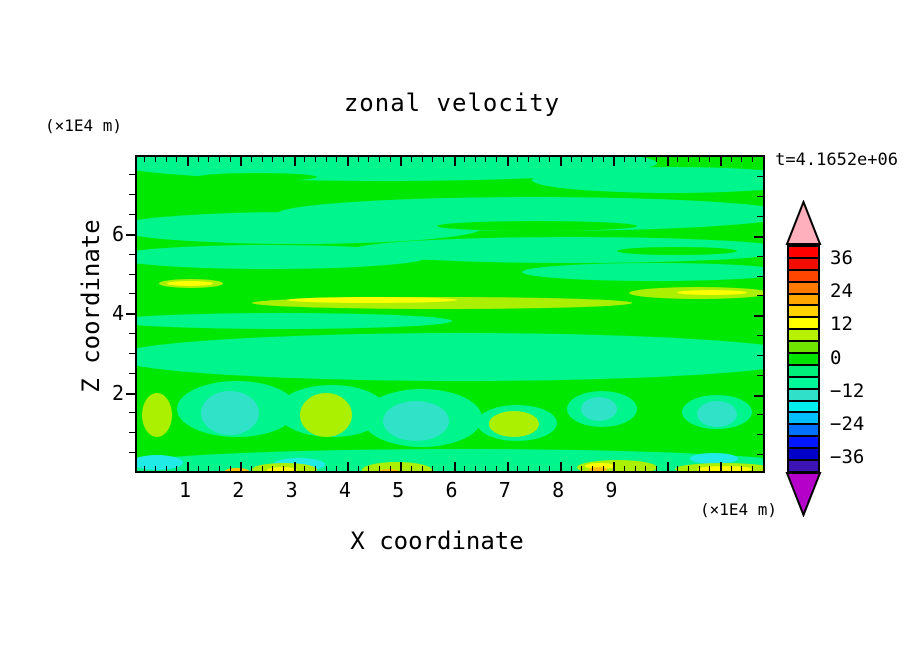 The image size is (904, 654). Describe the element at coordinates (344, 490) in the screenshot. I see `x-tick-label: 4` at that location.